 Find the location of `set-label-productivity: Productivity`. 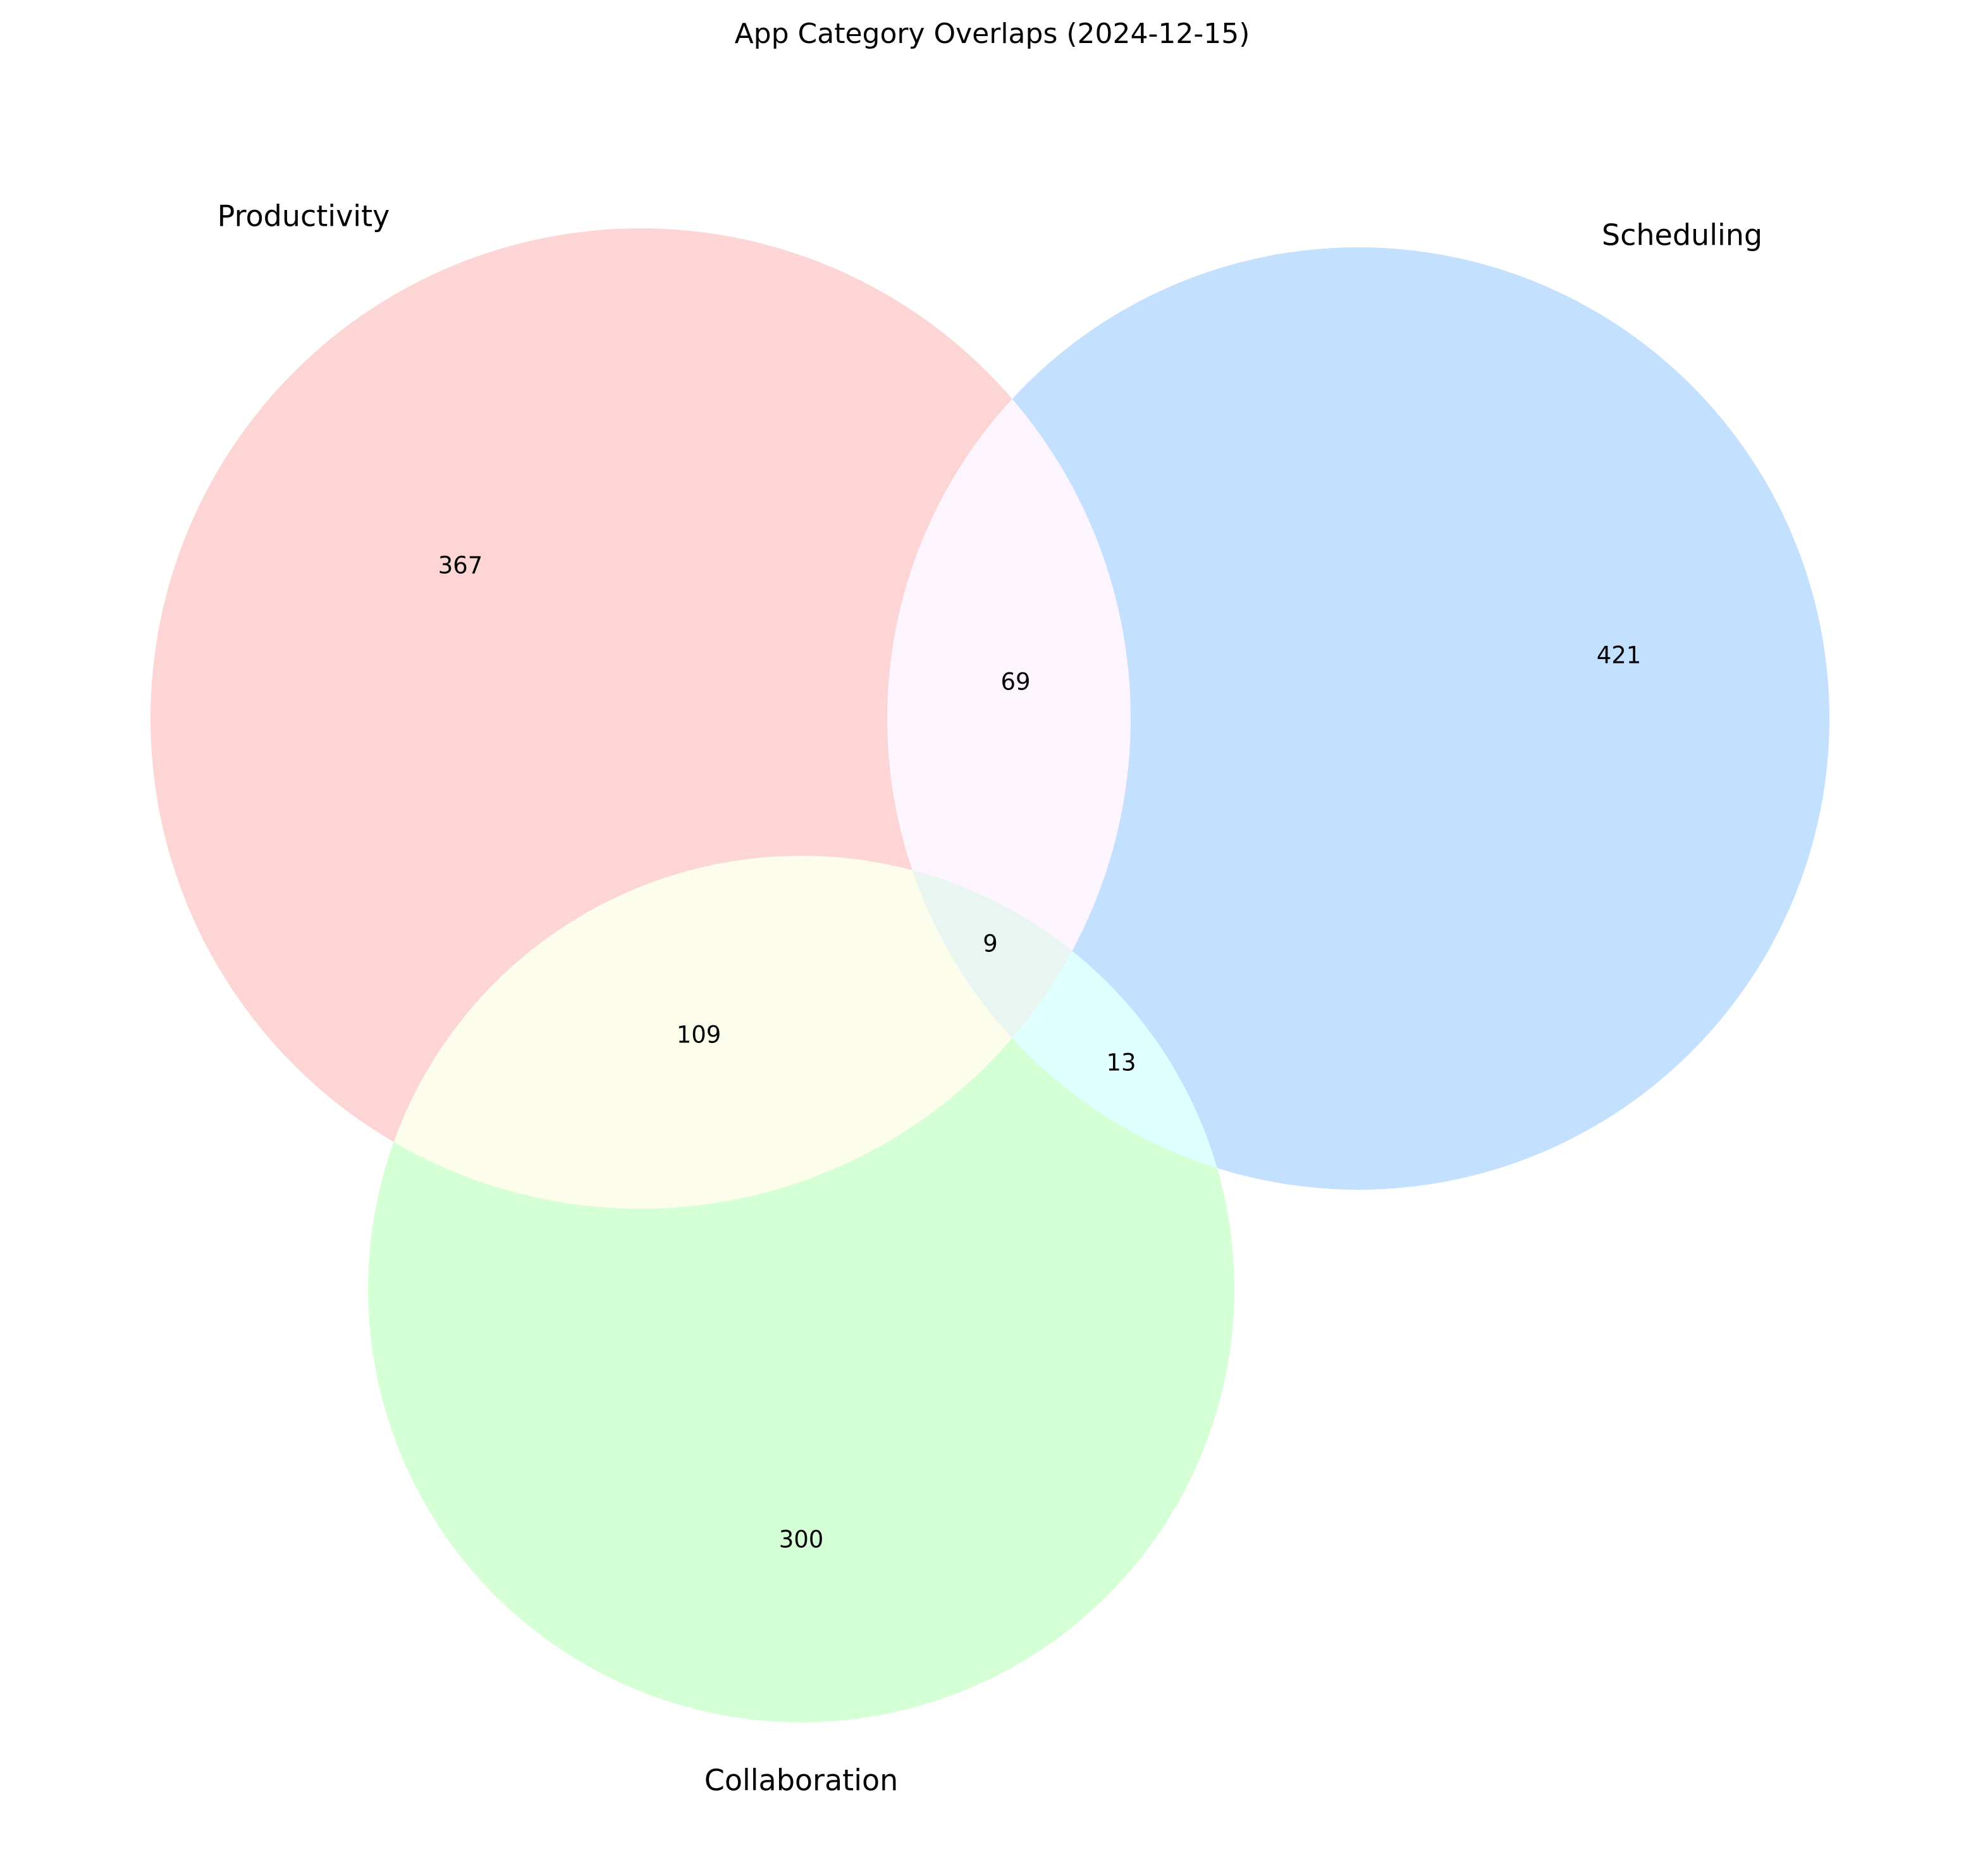

set-label-productivity: Productivity is located at coordinates (304, 216).